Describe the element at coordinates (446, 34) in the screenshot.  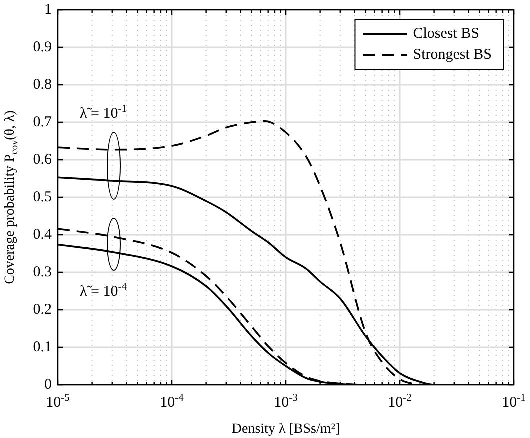
I see `legend-label: Closest BS` at that location.